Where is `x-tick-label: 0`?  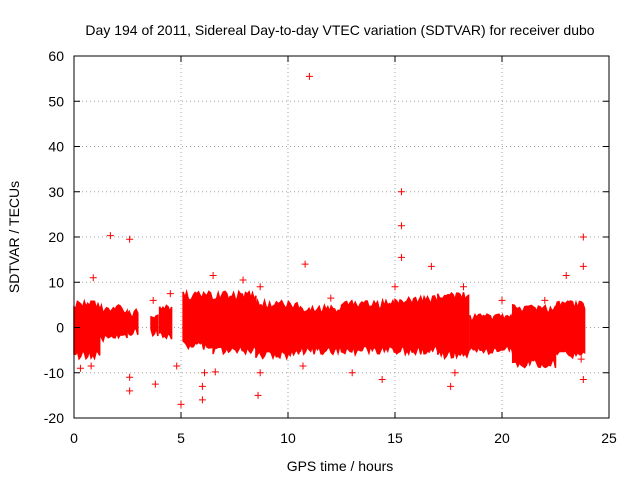 x-tick-label: 0 is located at coordinates (74, 438).